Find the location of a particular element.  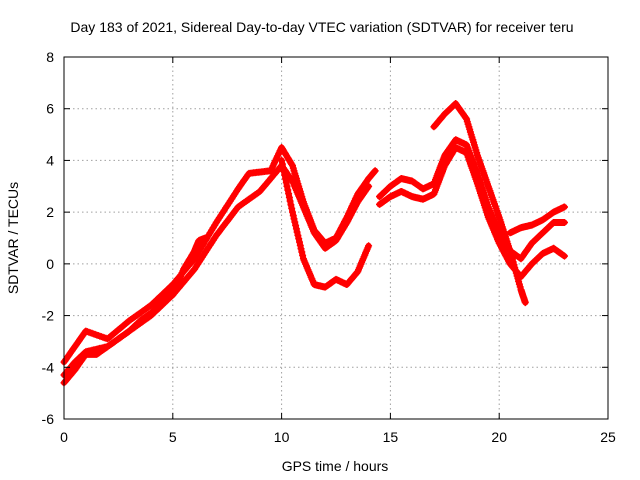

y-tick-label: -4 is located at coordinates (48, 367).